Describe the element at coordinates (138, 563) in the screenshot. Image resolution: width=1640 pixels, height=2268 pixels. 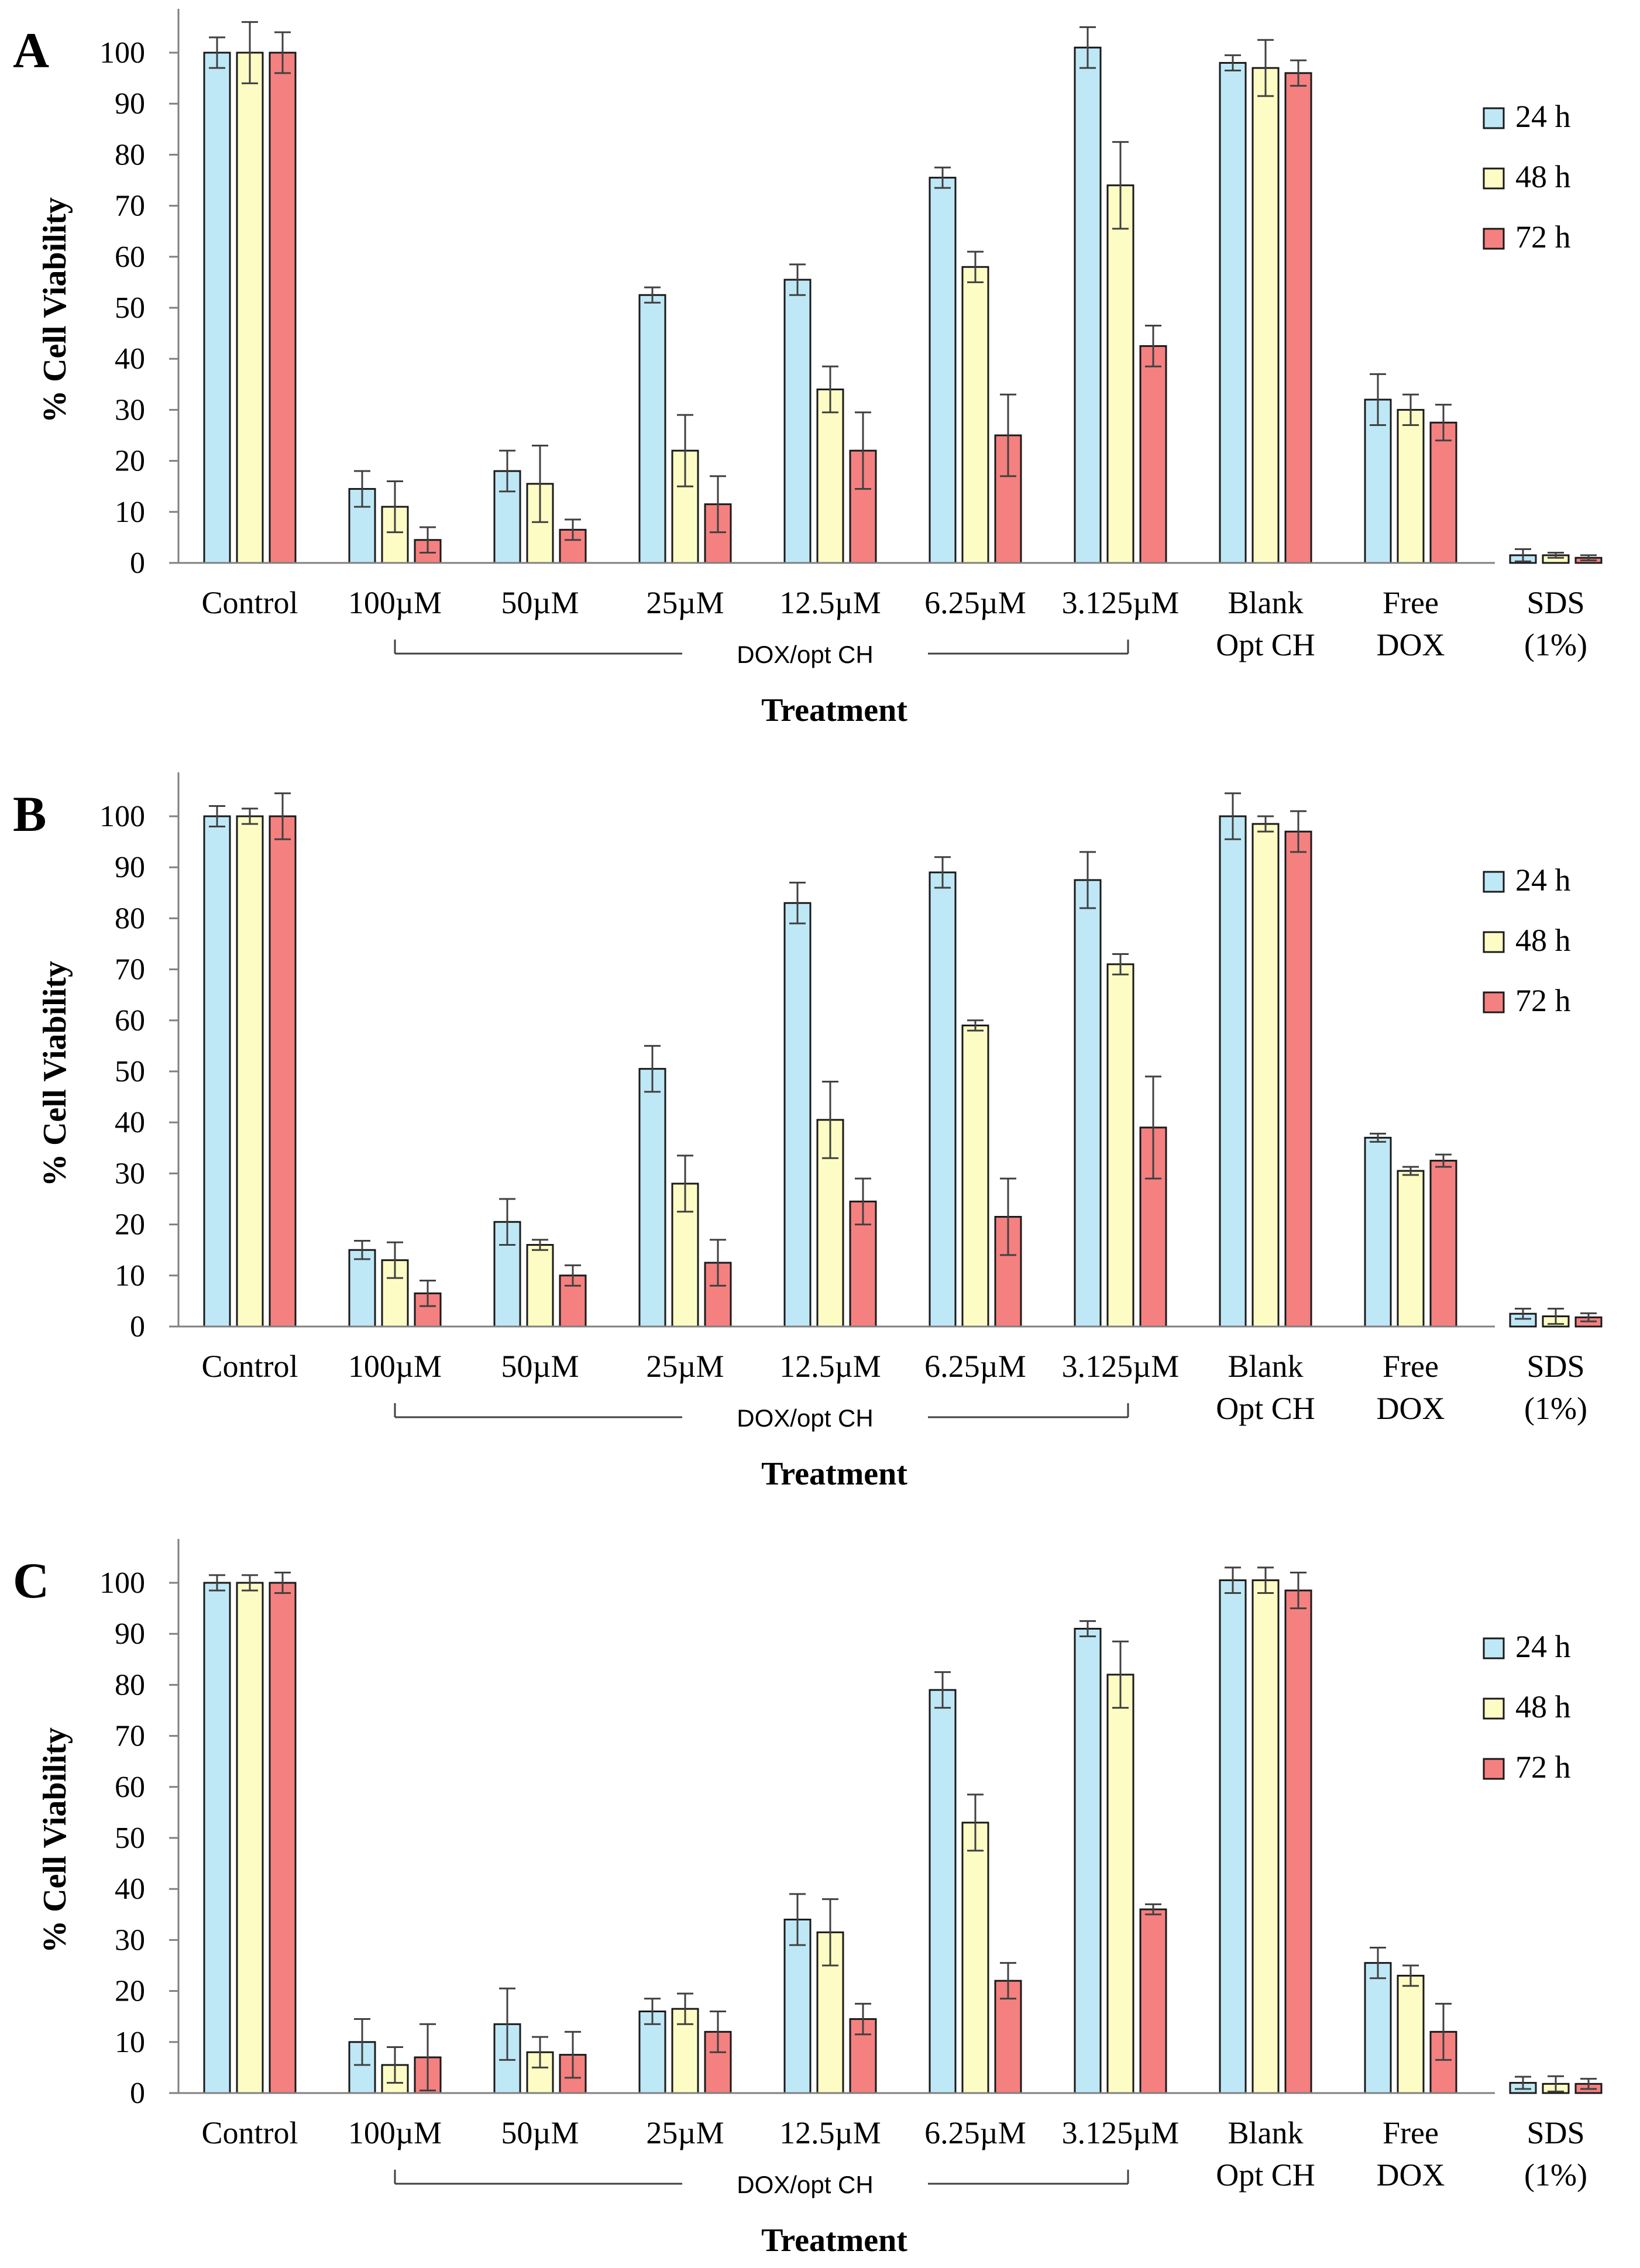
I see `y-tick-label: 0` at that location.